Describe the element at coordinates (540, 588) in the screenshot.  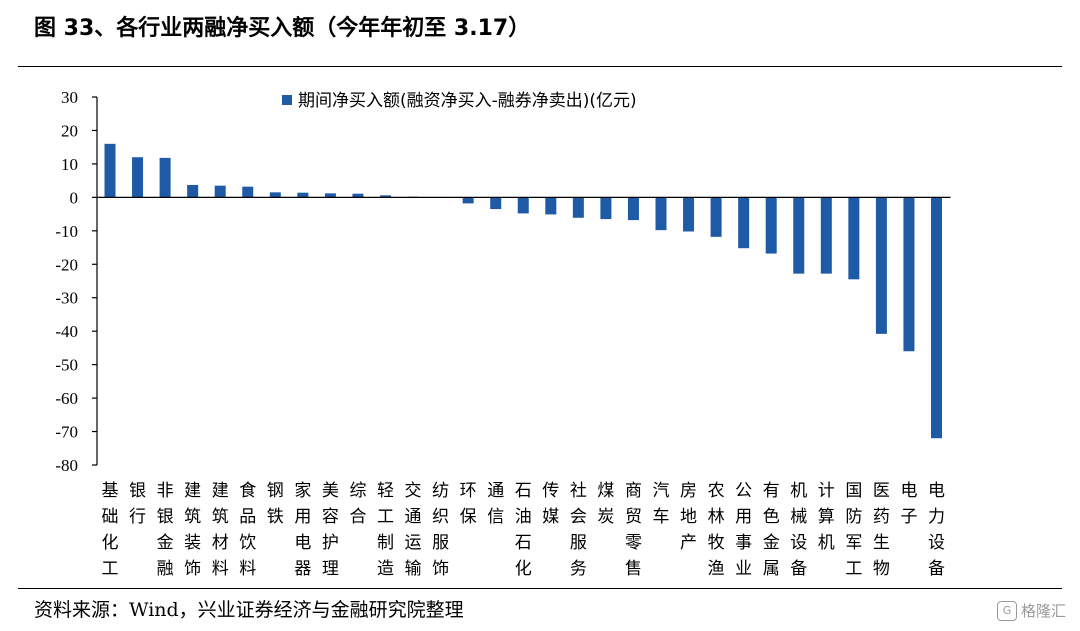
I see `bottom-rule` at that location.